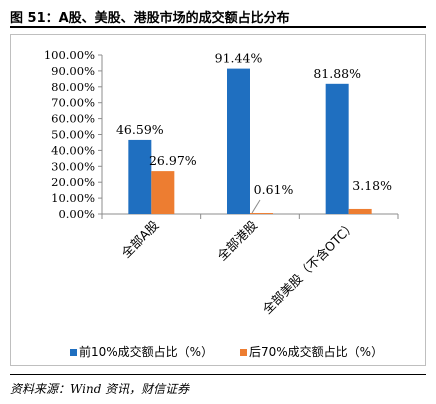  I want to click on y-tick-label: 70.00%, so click(73, 103).